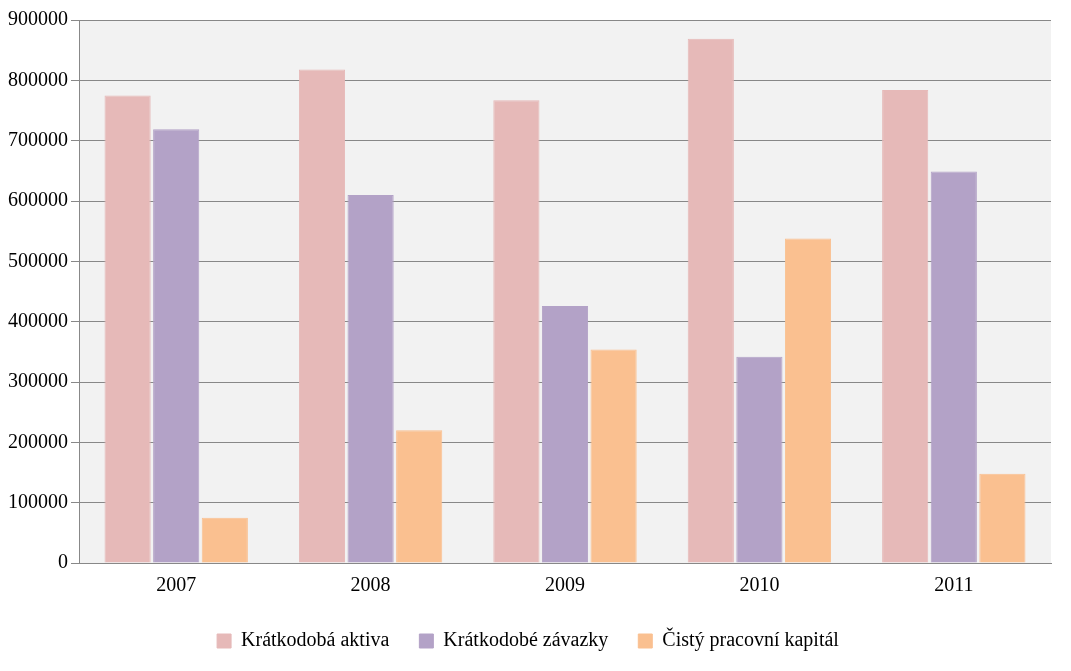 The image size is (1071, 671). What do you see at coordinates (38, 78) in the screenshot?
I see `y-tick-label: 800000` at bounding box center [38, 78].